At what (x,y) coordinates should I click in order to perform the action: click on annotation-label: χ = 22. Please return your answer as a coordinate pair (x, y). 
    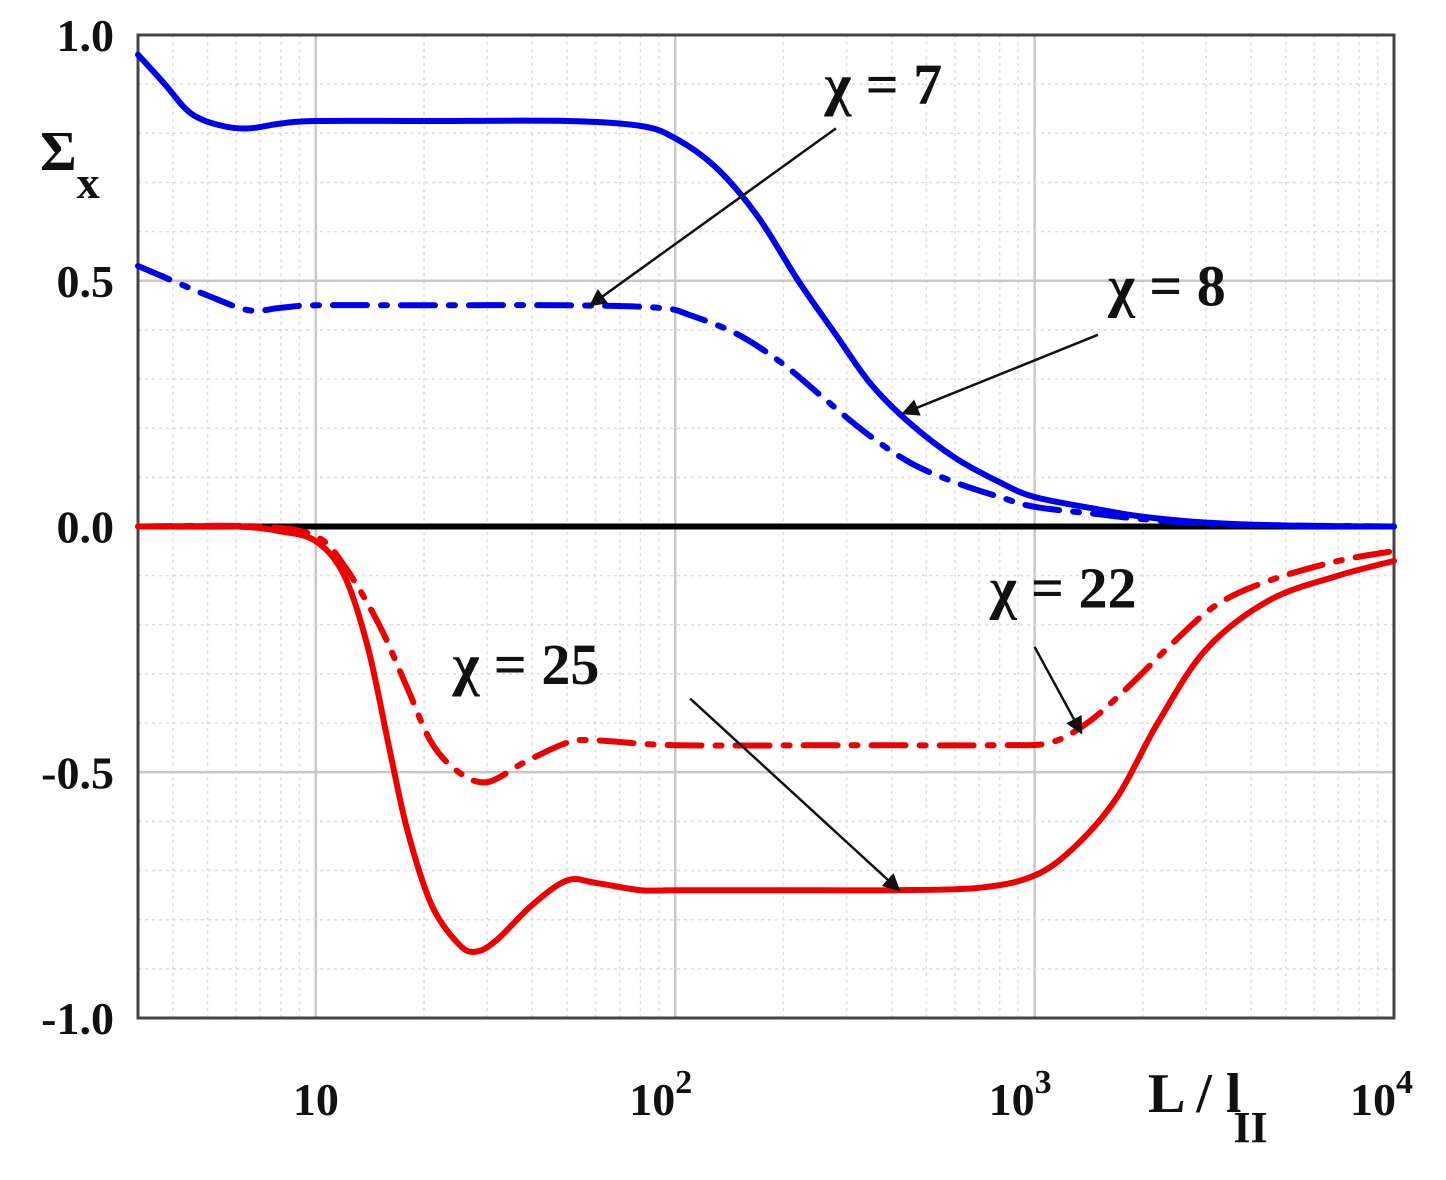
    Looking at the image, I should click on (1063, 588).